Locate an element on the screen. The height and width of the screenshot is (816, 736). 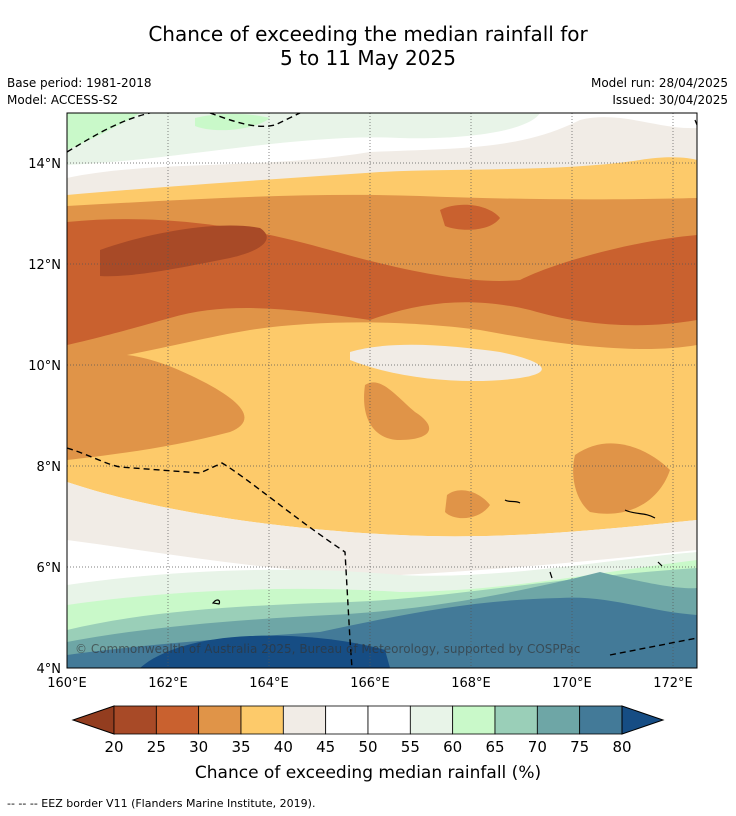
region-30-35-mid is located at coordinates (397, 411).